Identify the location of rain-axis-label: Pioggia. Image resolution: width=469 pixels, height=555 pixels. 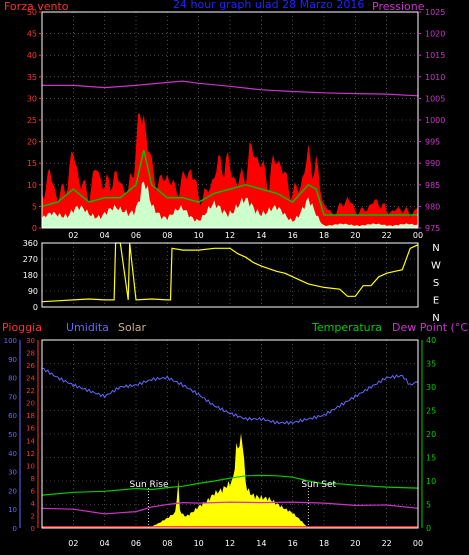
(22, 327).